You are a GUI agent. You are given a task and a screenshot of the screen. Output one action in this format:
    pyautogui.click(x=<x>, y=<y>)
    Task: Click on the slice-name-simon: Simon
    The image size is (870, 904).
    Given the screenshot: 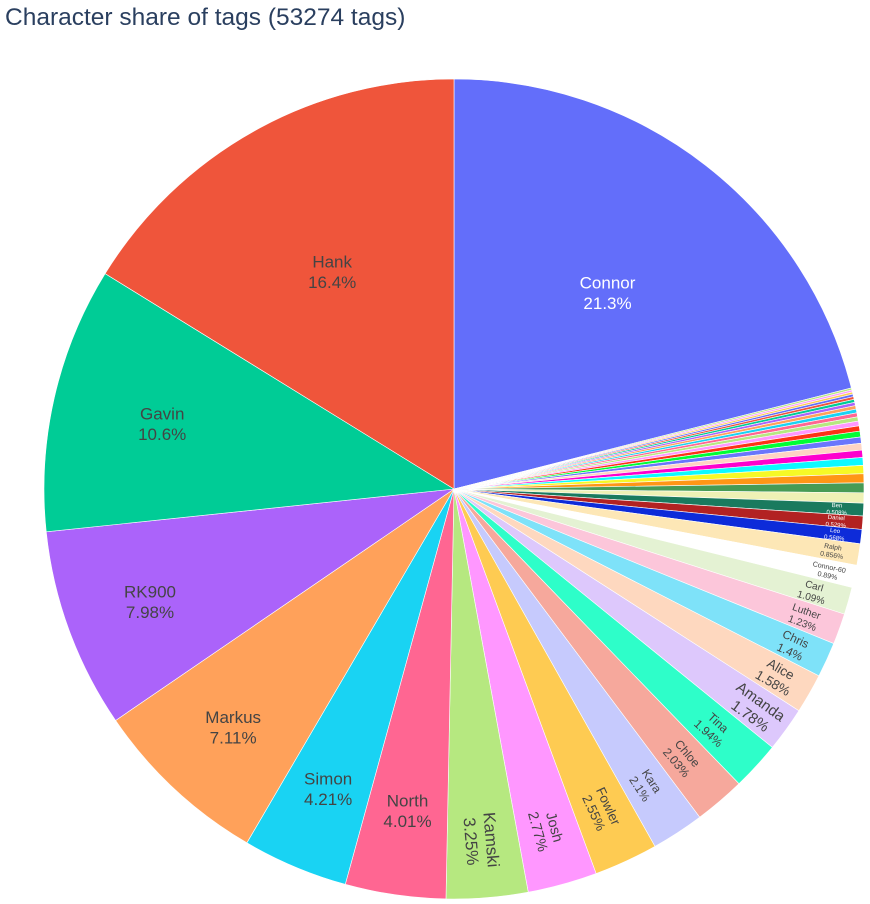 What is the action you would take?
    pyautogui.click(x=328, y=778)
    